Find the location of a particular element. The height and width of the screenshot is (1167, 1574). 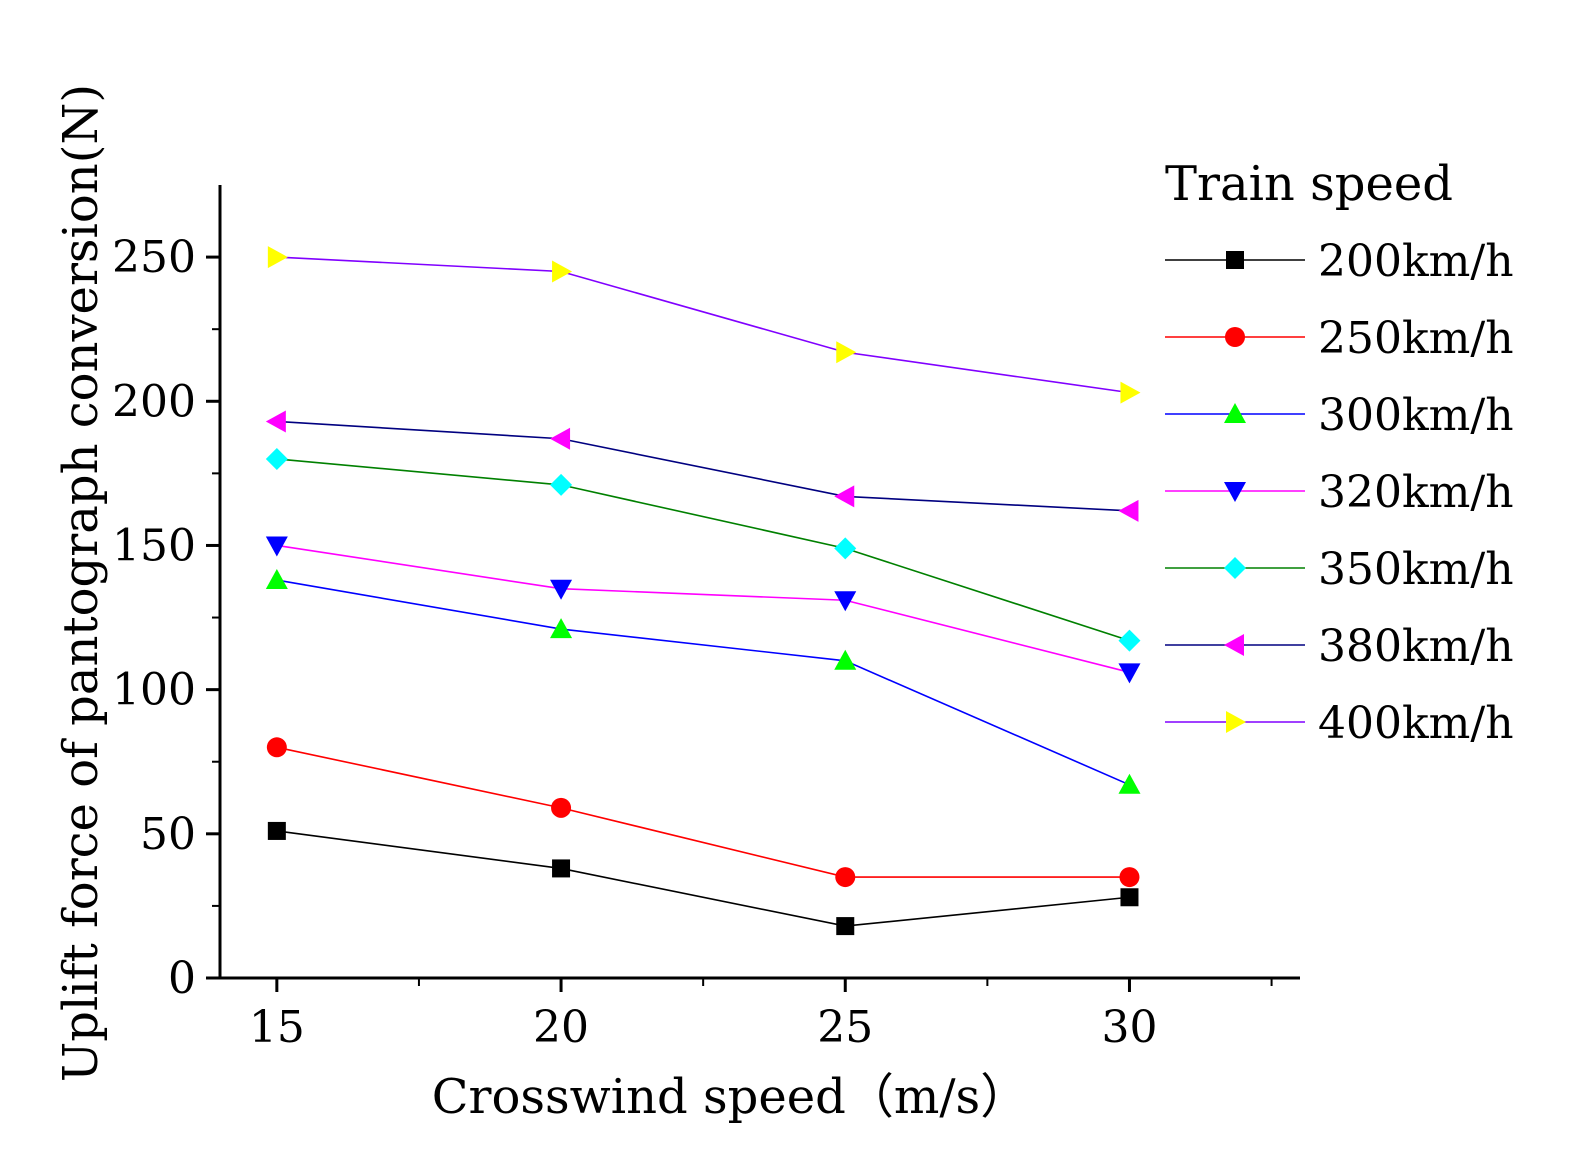

y-tick-label: 200 is located at coordinates (154, 401).